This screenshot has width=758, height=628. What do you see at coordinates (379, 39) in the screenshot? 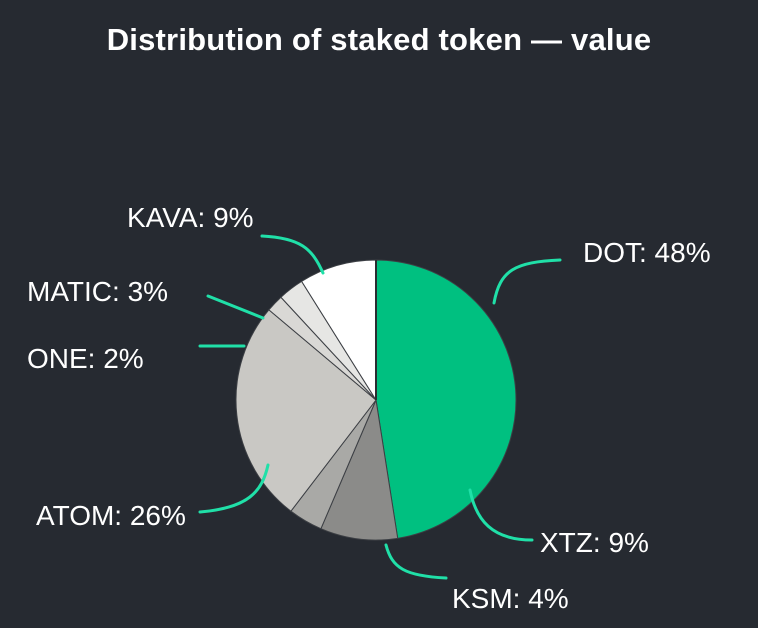
I see `chart-title: Distribution of staked token — value` at bounding box center [379, 39].